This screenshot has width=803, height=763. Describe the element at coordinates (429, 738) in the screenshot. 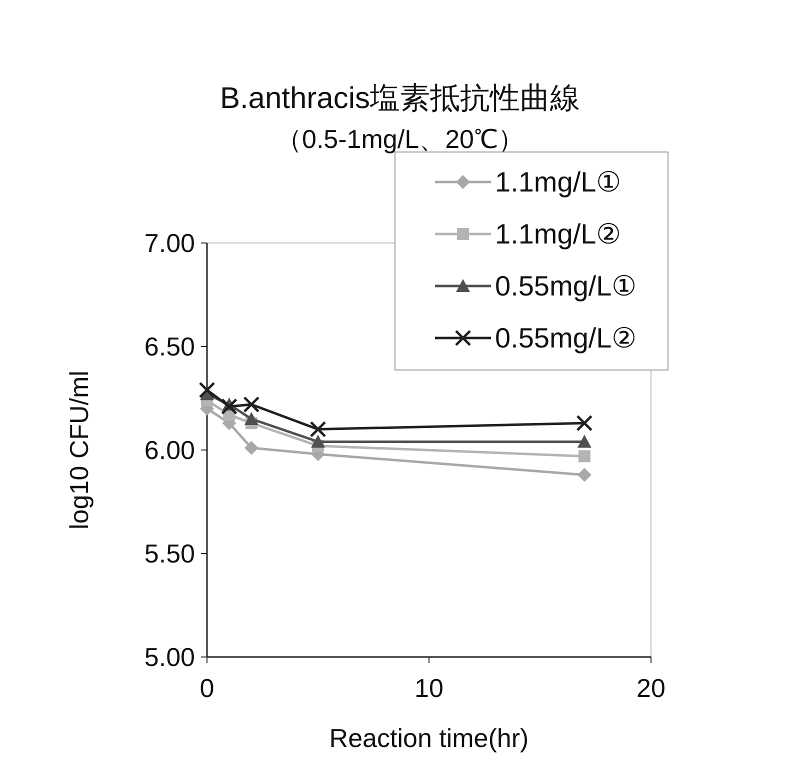

I see `x-axis-title: Reaction time(hr)` at that location.